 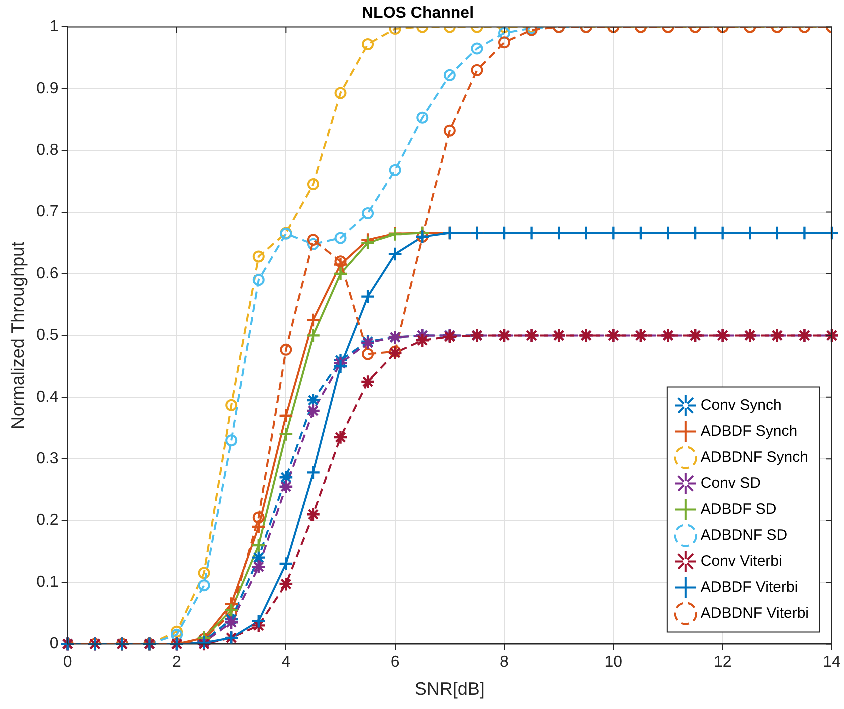 What do you see at coordinates (723, 663) in the screenshot?
I see `x-tick-label: 12` at bounding box center [723, 663].